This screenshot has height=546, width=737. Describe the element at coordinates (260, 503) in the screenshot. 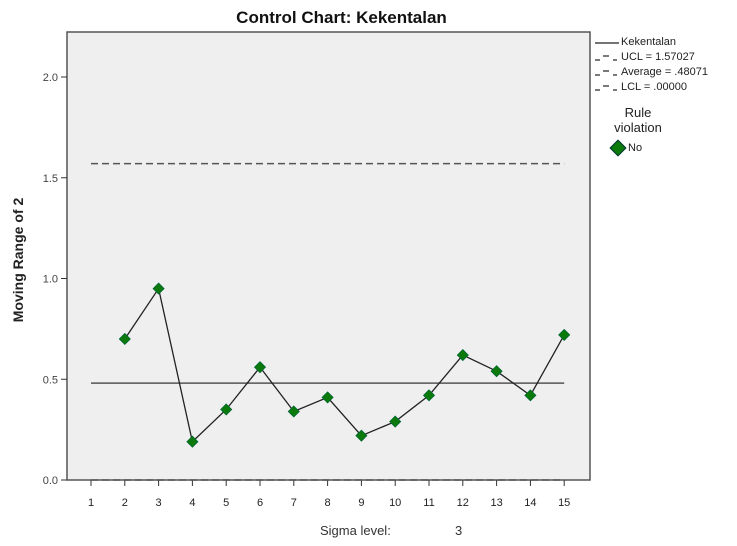

I see `x-tick-label: 6` at that location.